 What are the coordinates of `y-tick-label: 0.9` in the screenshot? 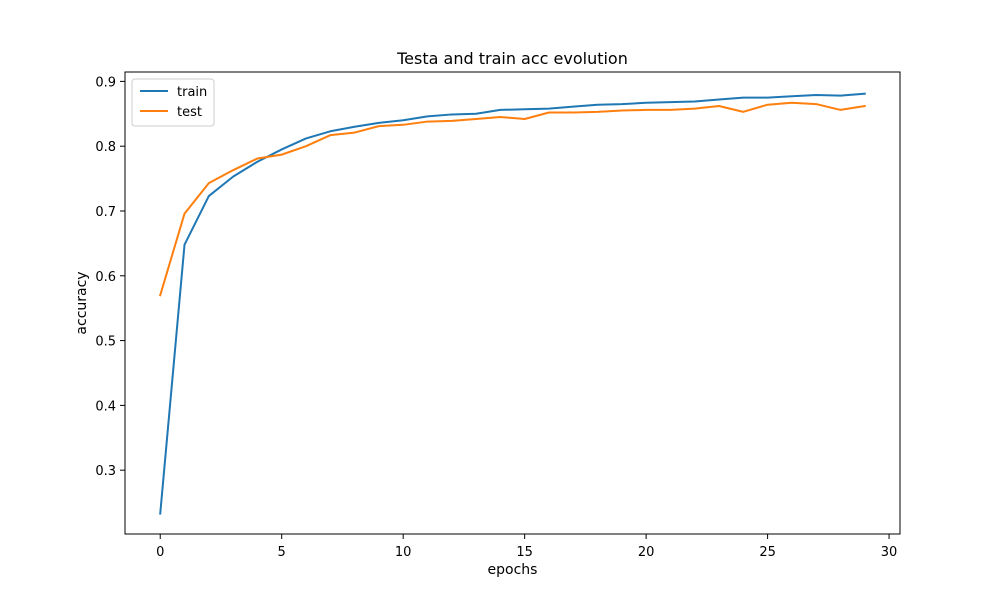 It's located at (105, 82).